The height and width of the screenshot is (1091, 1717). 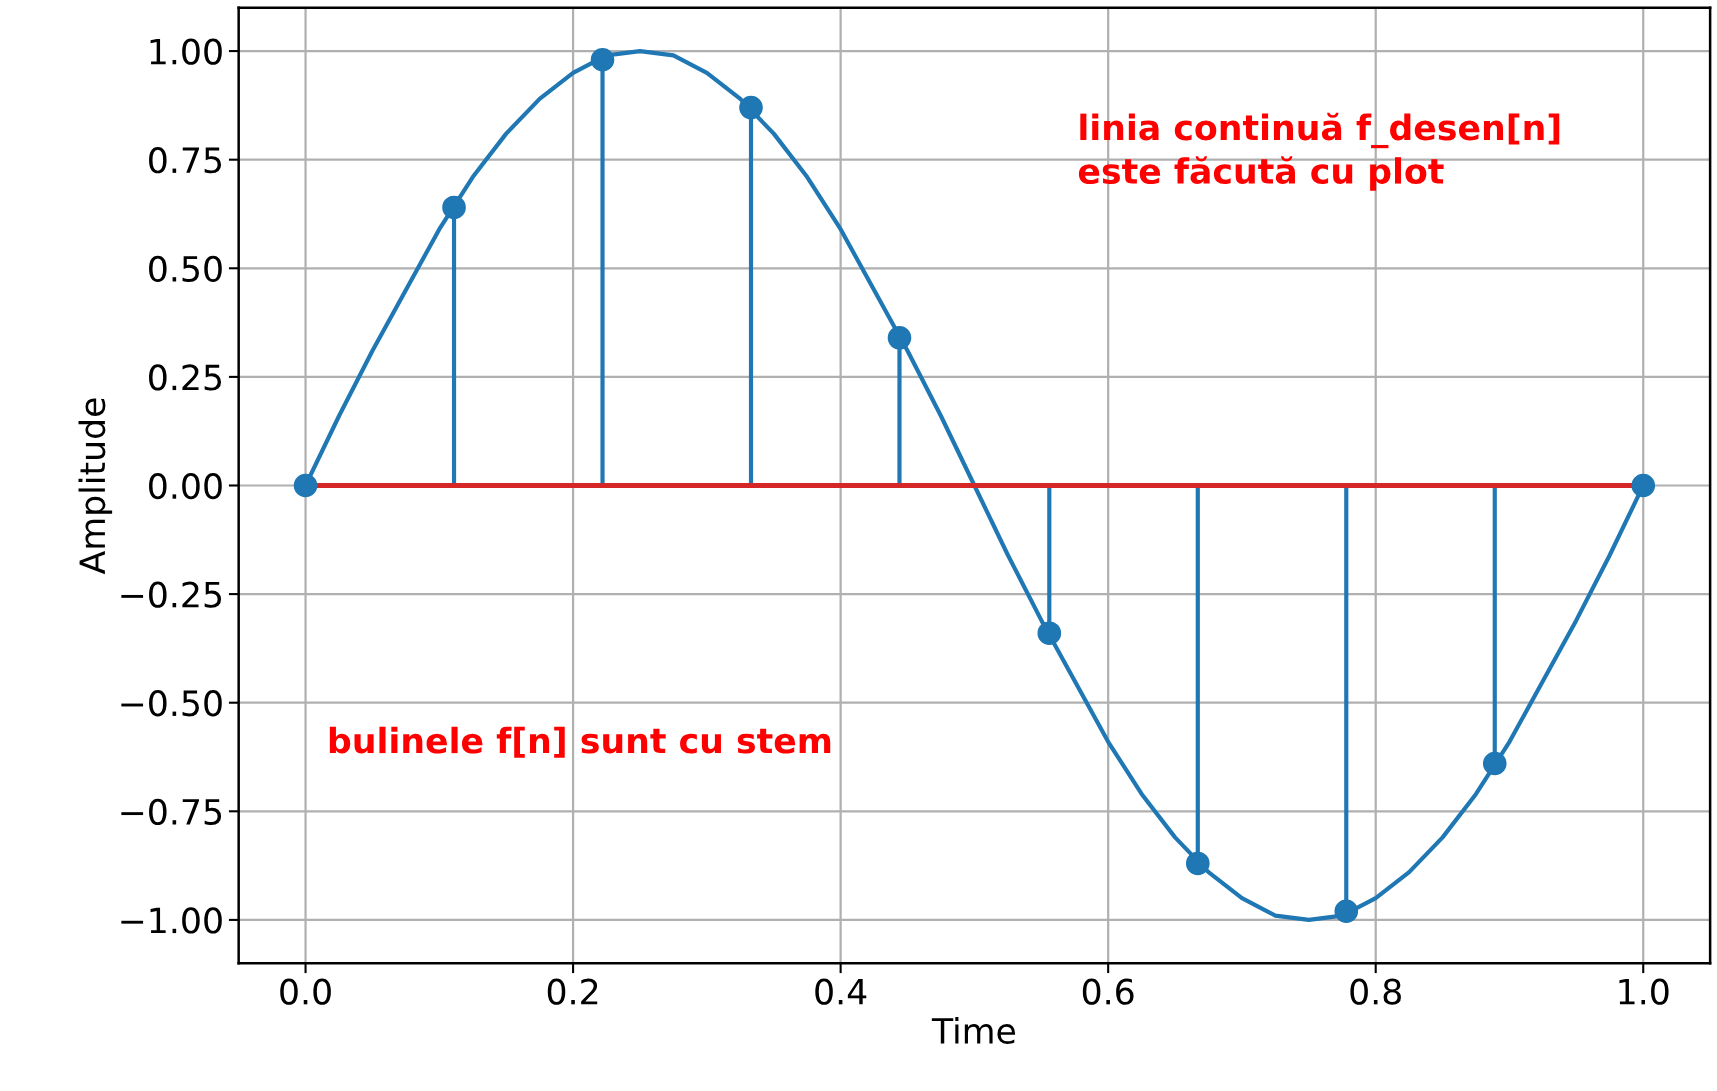 I want to click on annotation: linia continuă f_desen[n] este făcută cu plot, so click(x=1319, y=151).